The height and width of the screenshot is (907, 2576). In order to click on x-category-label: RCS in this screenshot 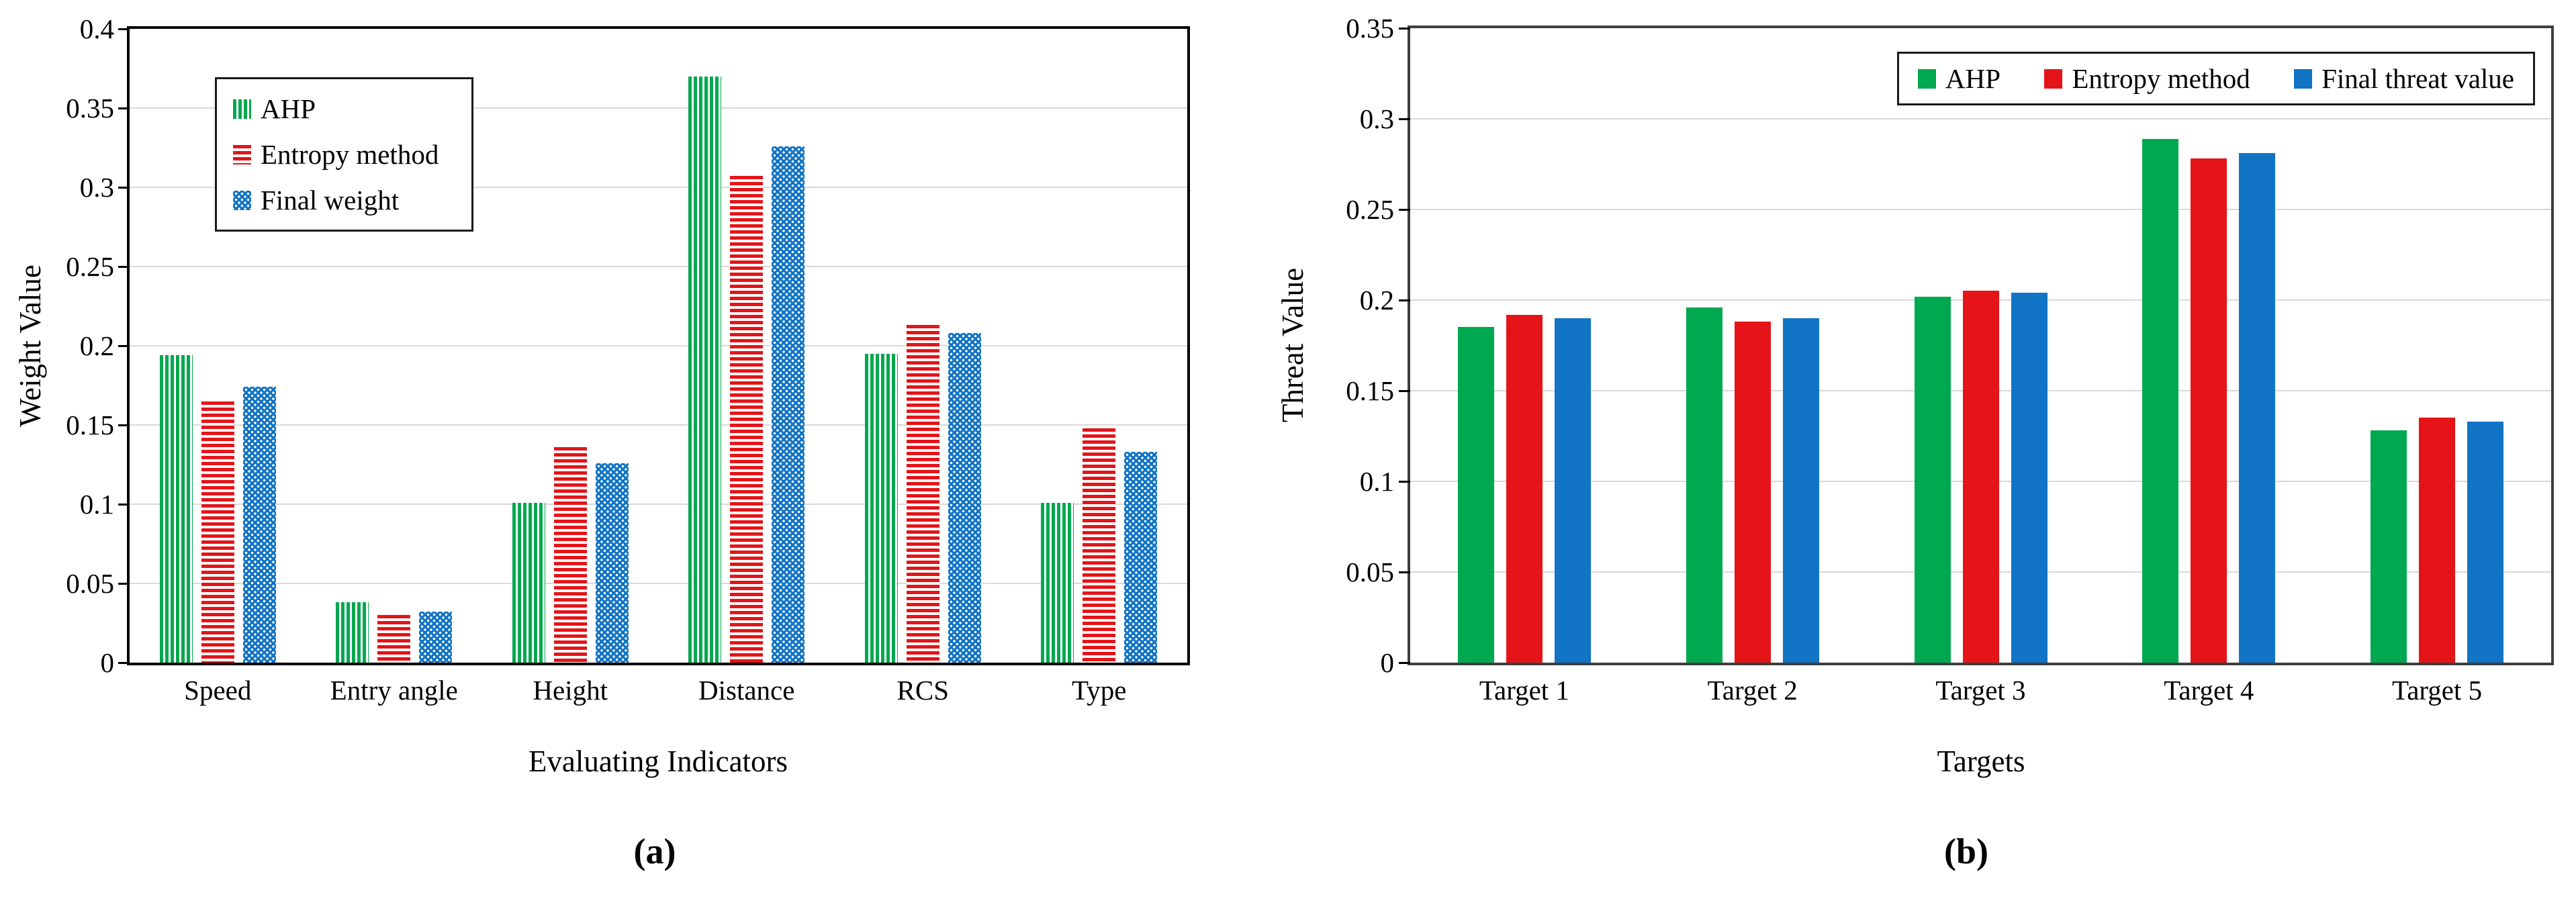, I will do `click(923, 690)`.